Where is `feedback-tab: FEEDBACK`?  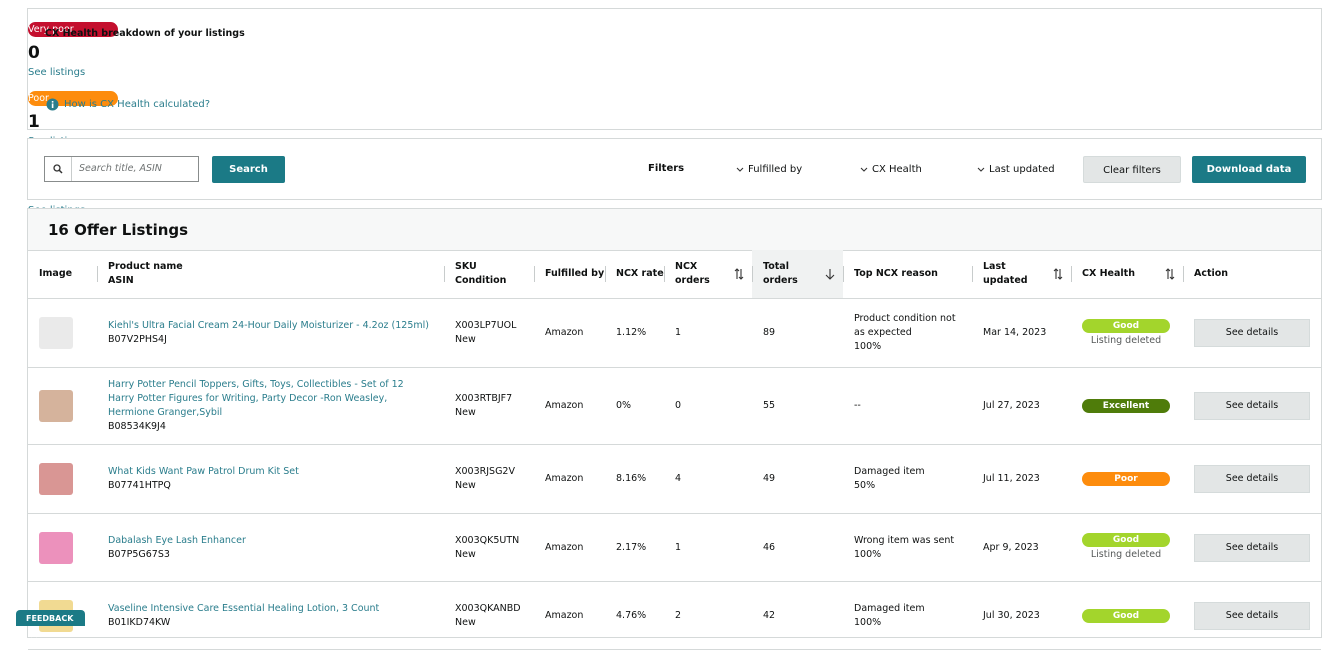
feedback-tab: FEEDBACK is located at coordinates (50, 624).